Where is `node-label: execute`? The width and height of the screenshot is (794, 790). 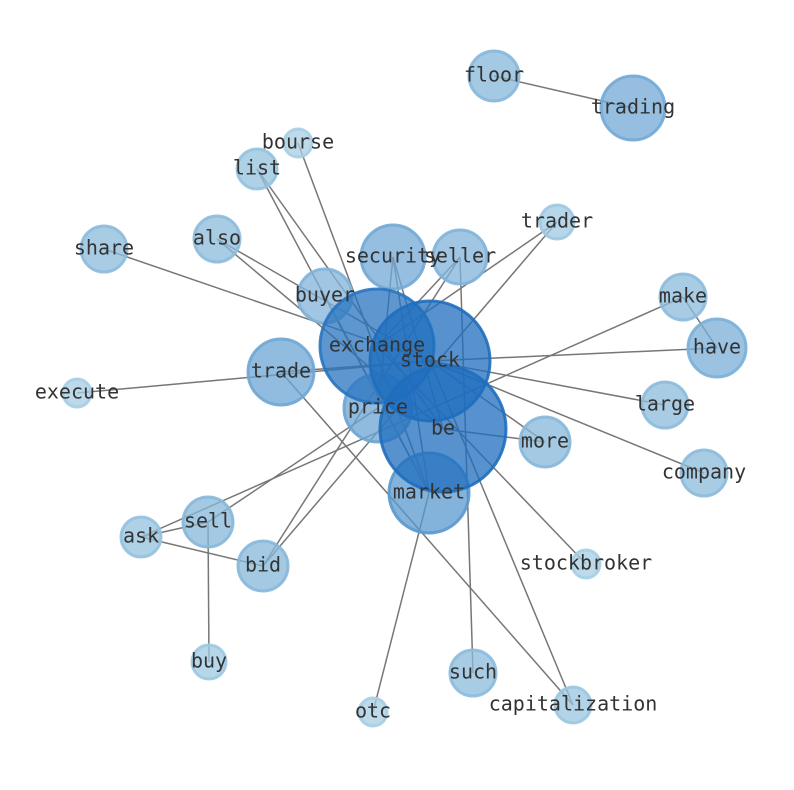
node-label: execute is located at coordinates (77, 392).